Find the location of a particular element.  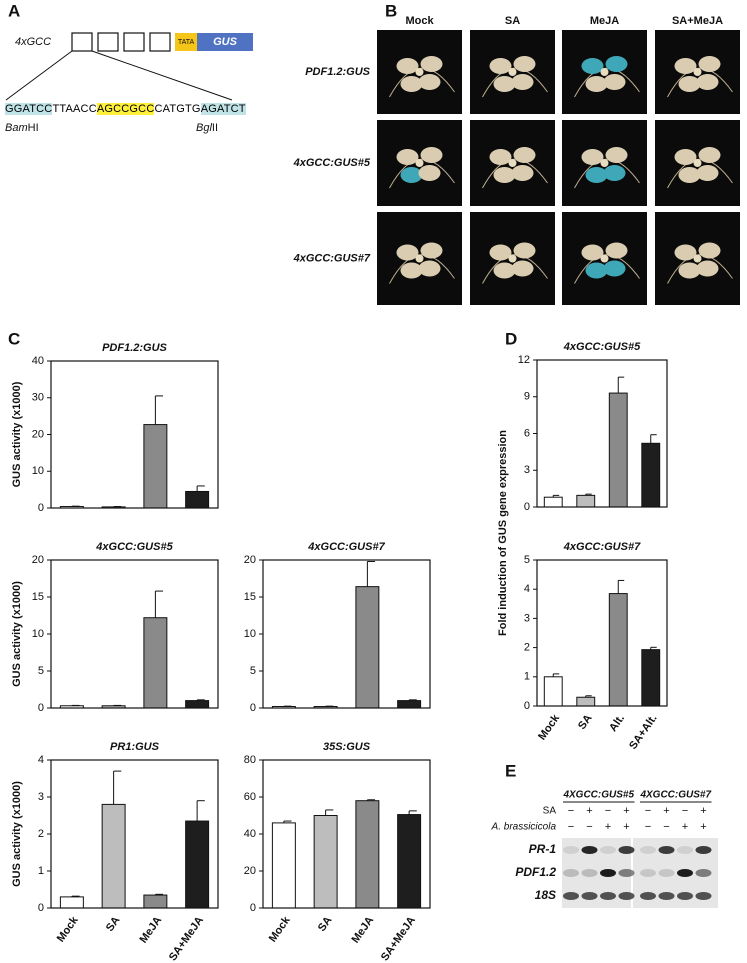

y-tick-label: 60 is located at coordinates (250, 797).